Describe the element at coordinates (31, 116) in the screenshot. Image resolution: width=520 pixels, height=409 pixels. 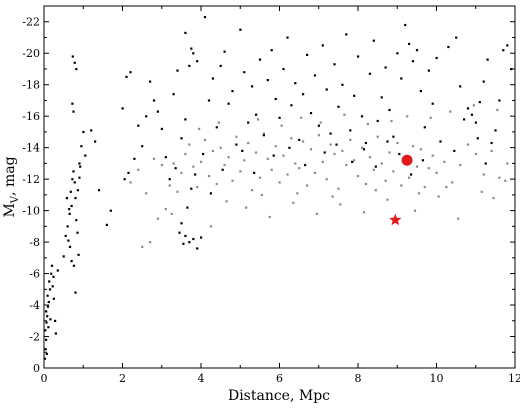
I see `y-tick-label: -16` at that location.